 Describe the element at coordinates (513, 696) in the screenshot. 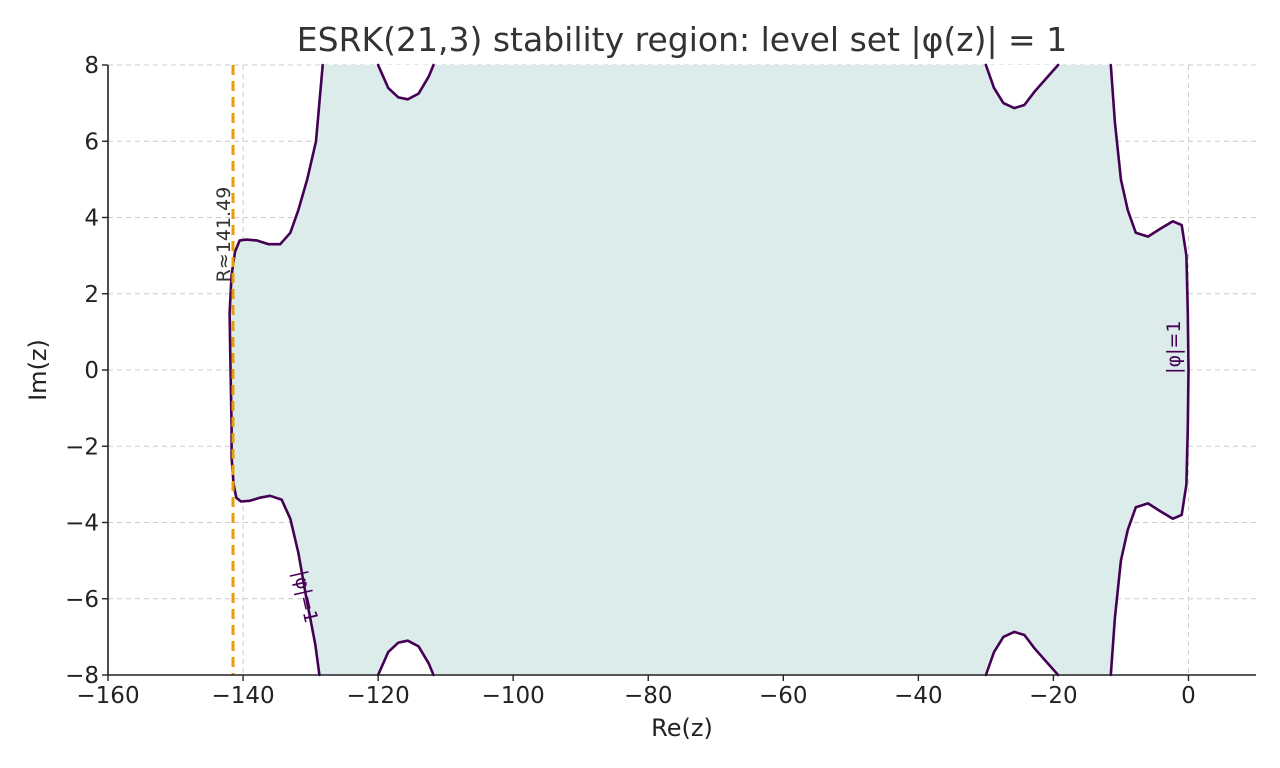

I see `x-tick-label: −100` at that location.